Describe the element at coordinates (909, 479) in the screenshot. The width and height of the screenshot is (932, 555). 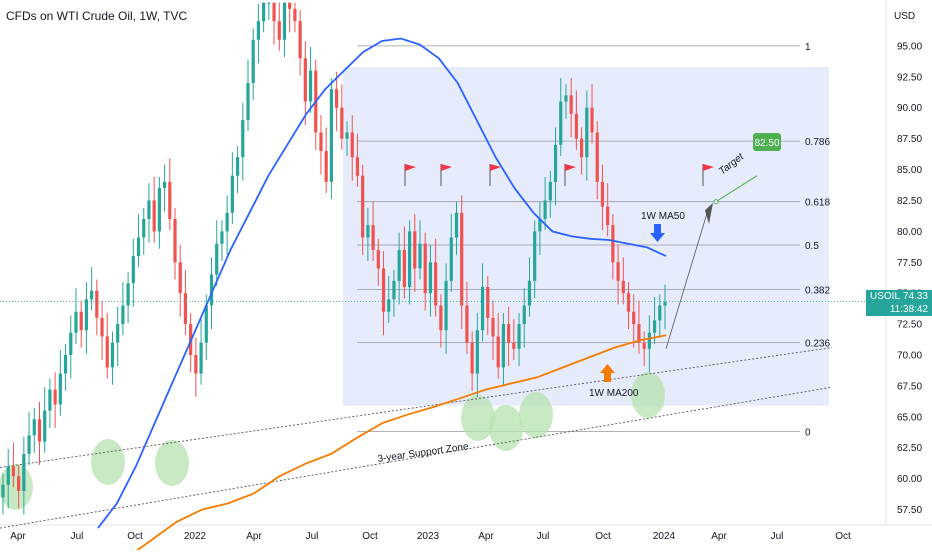
I see `y-tick-label: 60.00` at that location.